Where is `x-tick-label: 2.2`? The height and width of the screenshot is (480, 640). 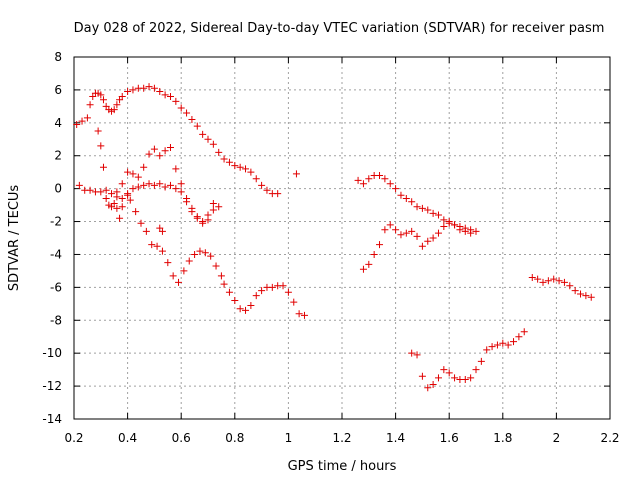 x-tick-label: 2.2 is located at coordinates (609, 438).